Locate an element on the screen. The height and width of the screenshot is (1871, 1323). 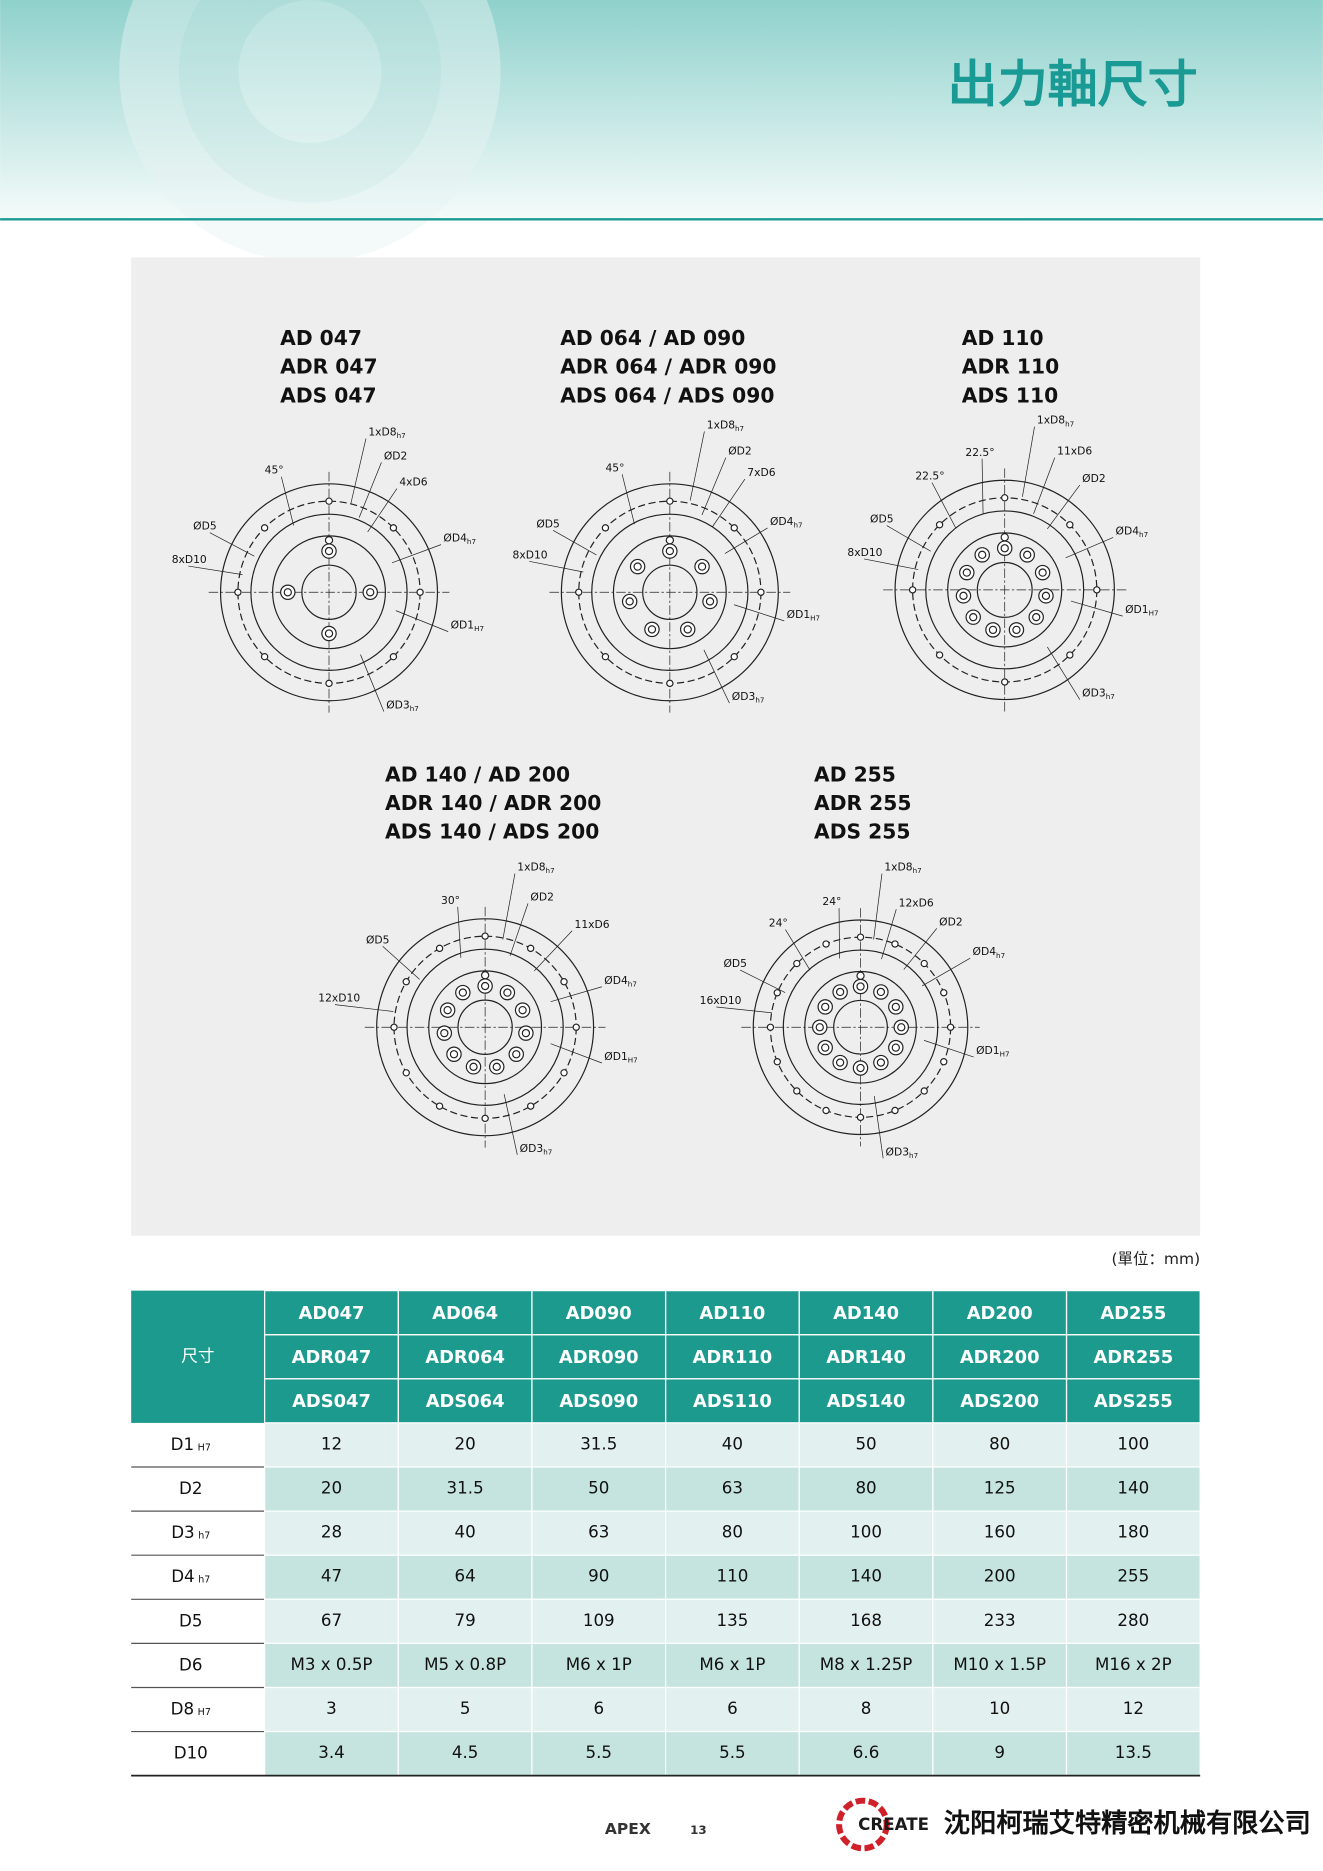
dimension-label: 16xD10 is located at coordinates (721, 1000).